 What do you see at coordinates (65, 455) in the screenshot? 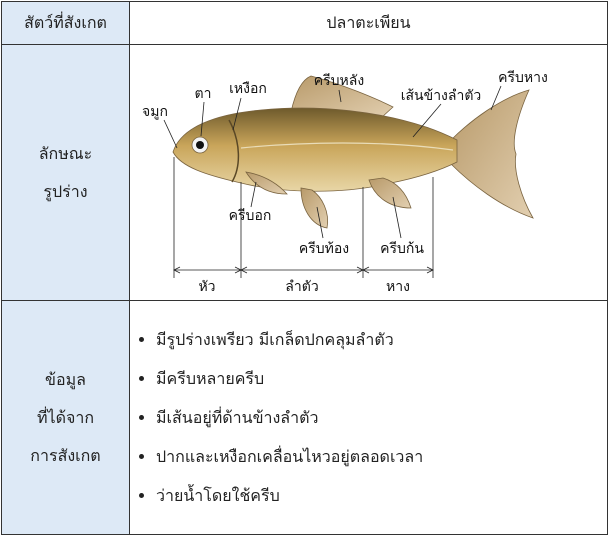
I see `label-line: การสังเกต` at bounding box center [65, 455].